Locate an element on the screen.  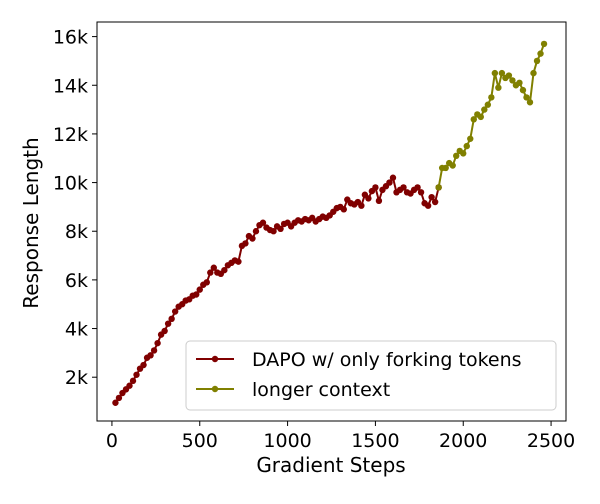
x-tick-label: 1500 is located at coordinates (375, 441).